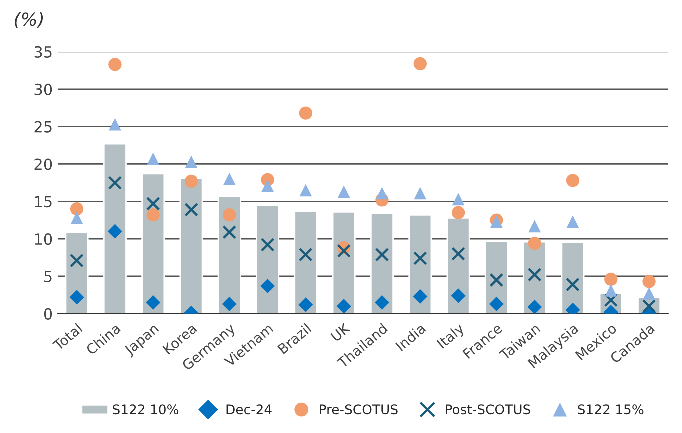 Image resolution: width=682 pixels, height=433 pixels. Describe the element at coordinates (43, 164) in the screenshot. I see `y-tick-label: 20` at that location.